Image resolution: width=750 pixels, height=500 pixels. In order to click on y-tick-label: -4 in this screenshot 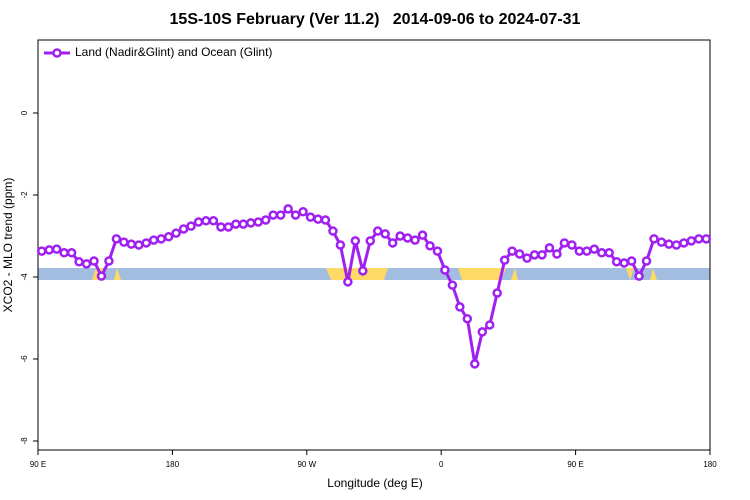, I will do `click(24, 277)`.